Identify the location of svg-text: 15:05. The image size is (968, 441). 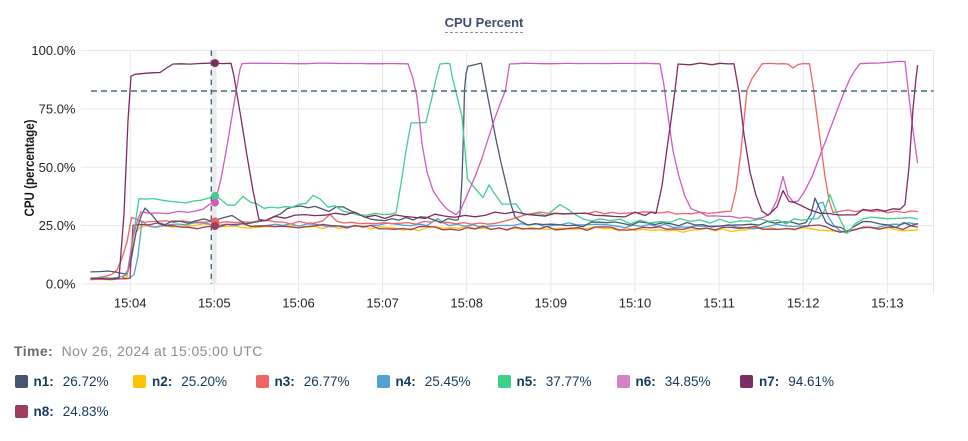
(214, 303).